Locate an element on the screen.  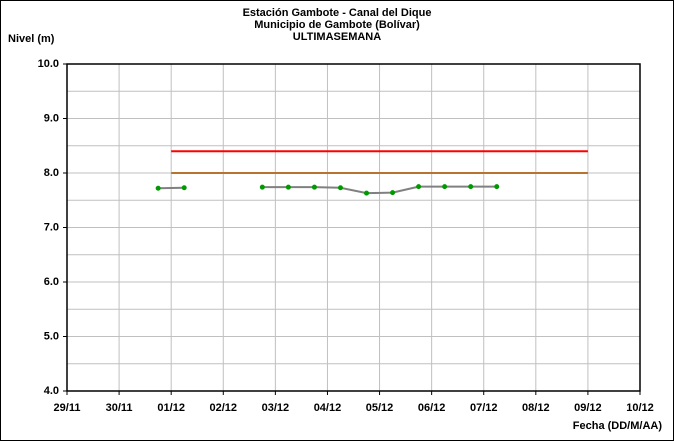
x-tick-label: 10/12 is located at coordinates (640, 408).